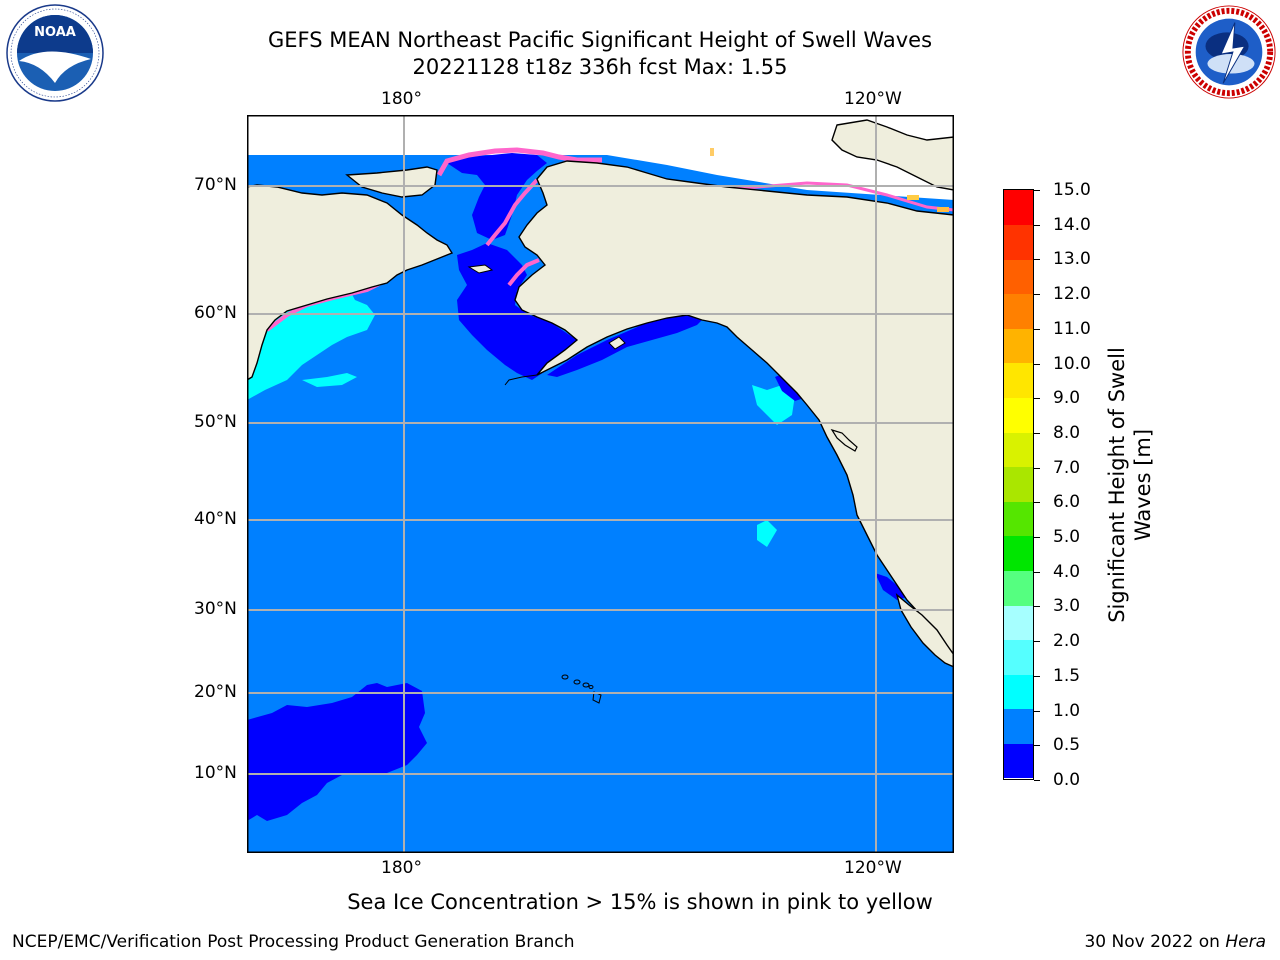  What do you see at coordinates (1229, 52) in the screenshot?
I see `nws-logo` at bounding box center [1229, 52].